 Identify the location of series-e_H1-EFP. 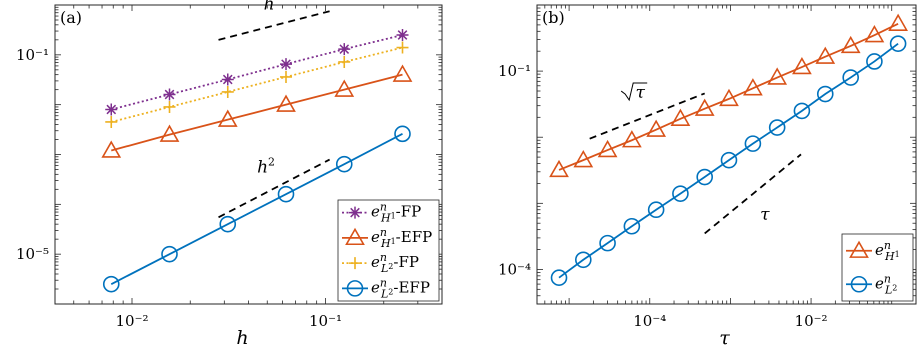
(257, 111).